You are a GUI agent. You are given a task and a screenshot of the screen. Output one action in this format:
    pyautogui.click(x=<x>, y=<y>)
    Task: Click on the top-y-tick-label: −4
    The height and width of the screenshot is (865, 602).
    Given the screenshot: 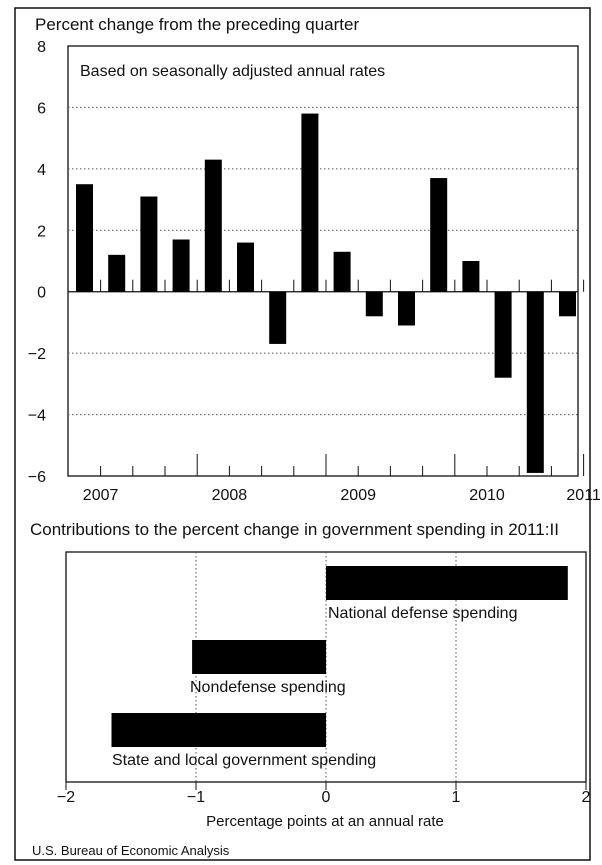 What is the action you would take?
    pyautogui.click(x=37, y=416)
    